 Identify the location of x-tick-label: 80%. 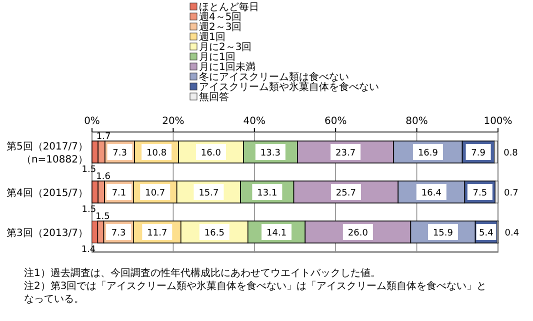
(417, 121).